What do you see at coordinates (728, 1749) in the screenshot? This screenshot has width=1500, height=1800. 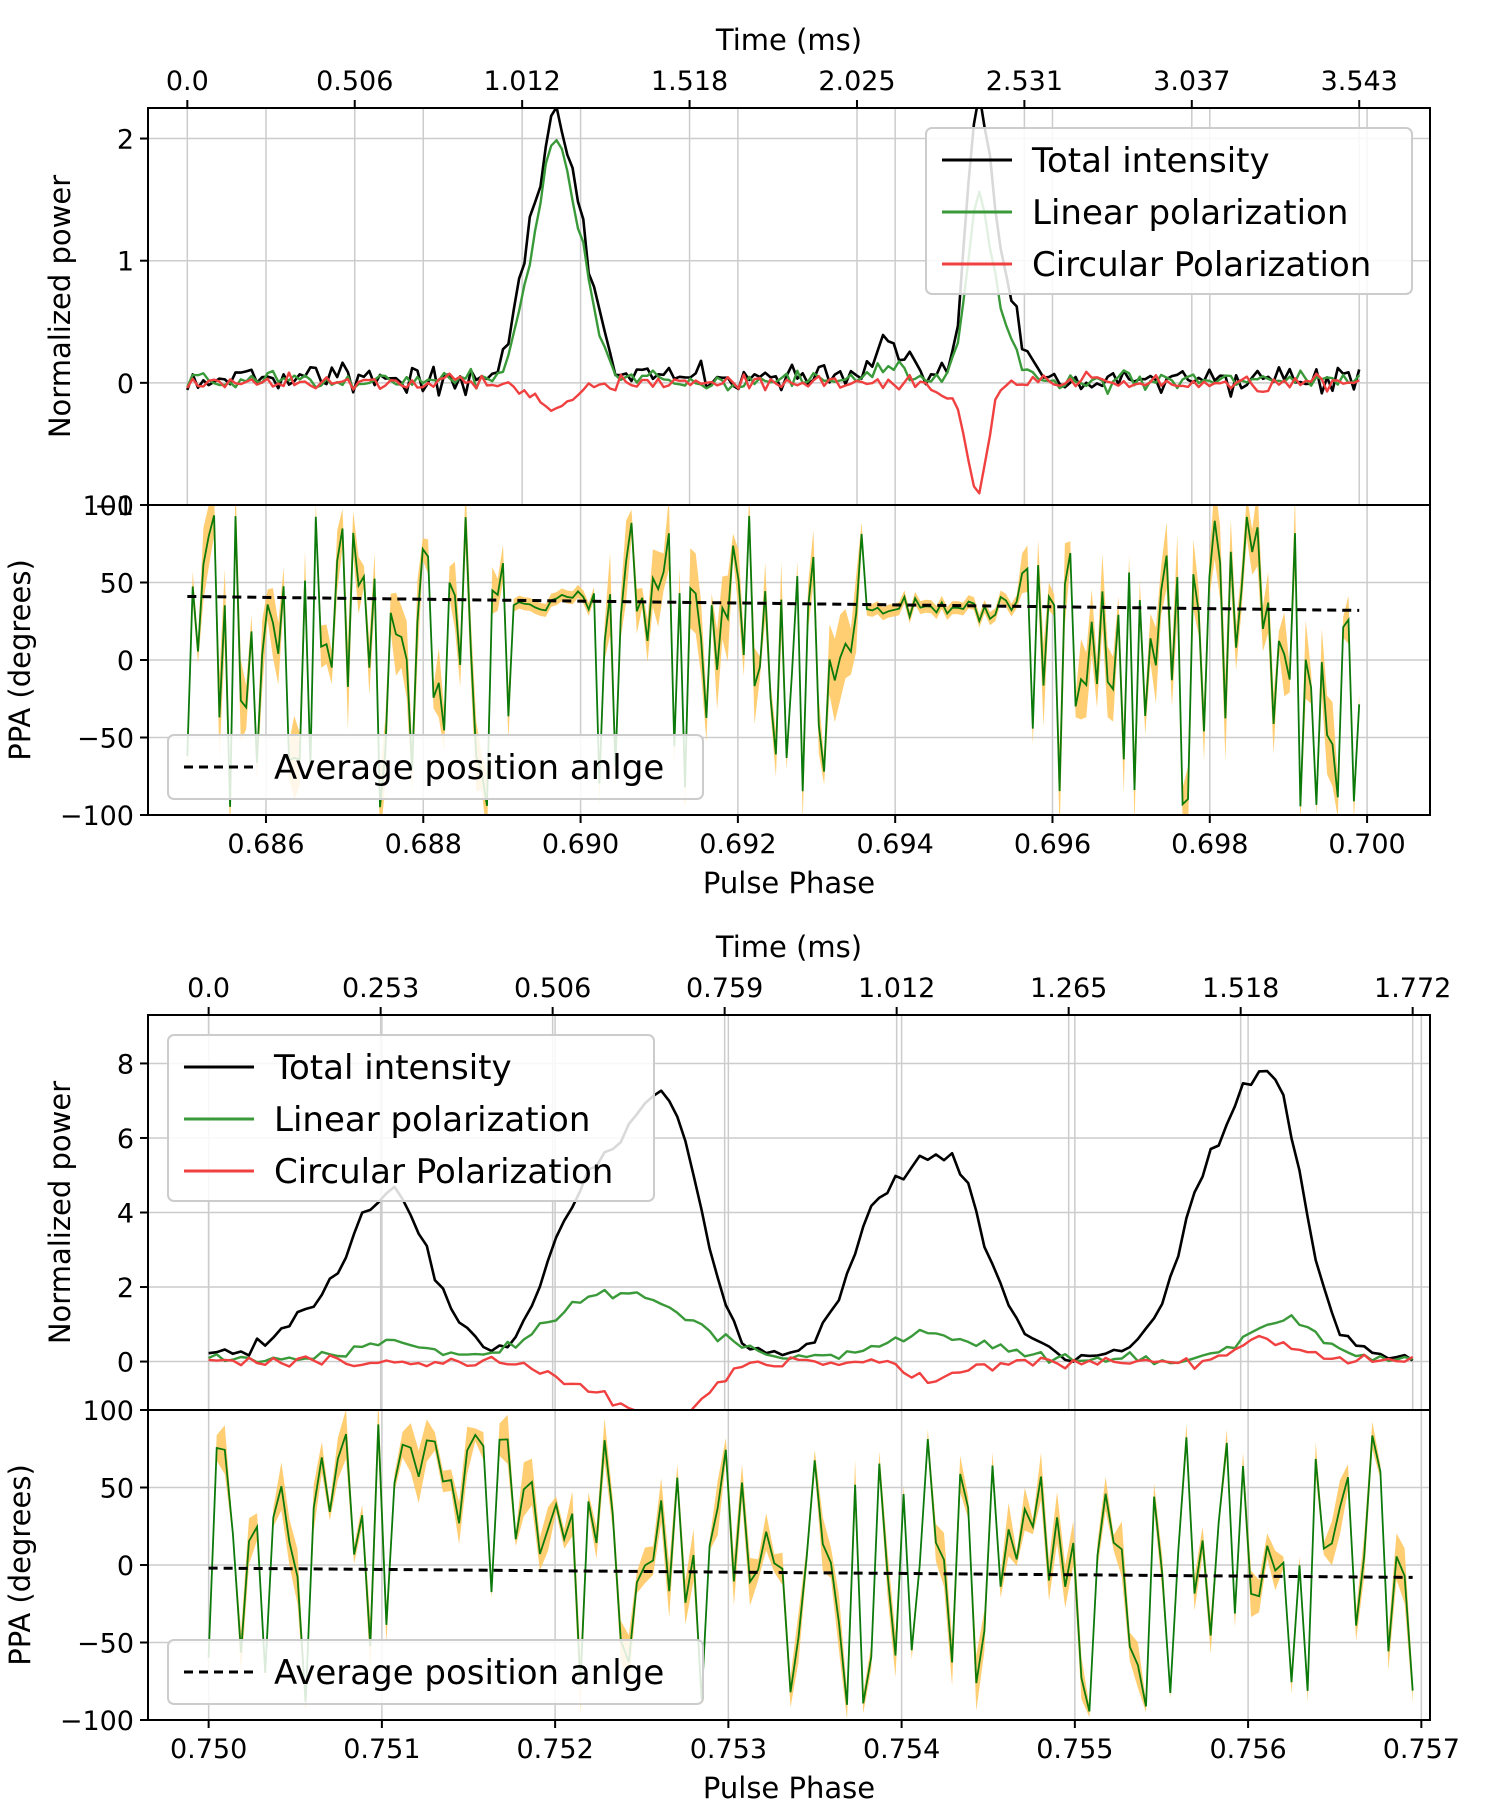 I see `x-tick-label: 0.753` at bounding box center [728, 1749].